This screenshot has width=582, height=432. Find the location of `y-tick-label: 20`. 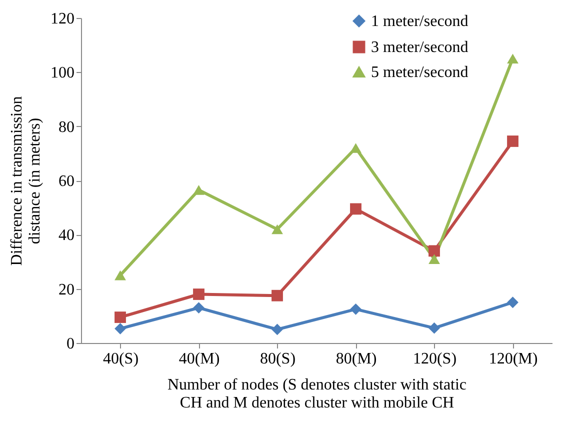

y-tick-label: 20 is located at coordinates (66, 289).